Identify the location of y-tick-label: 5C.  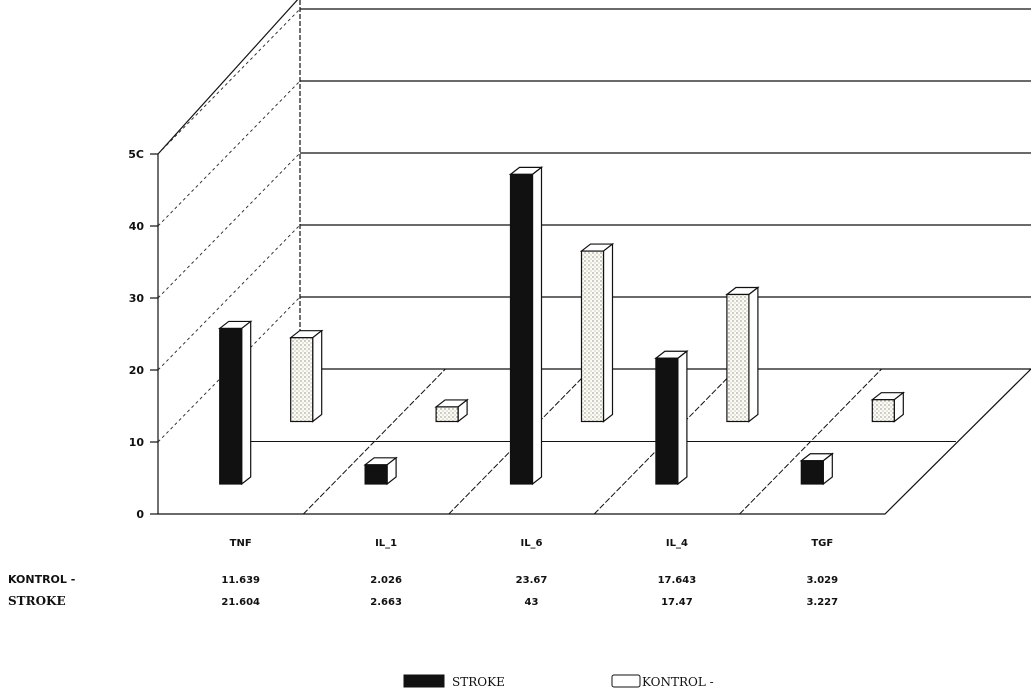
(136, 154).